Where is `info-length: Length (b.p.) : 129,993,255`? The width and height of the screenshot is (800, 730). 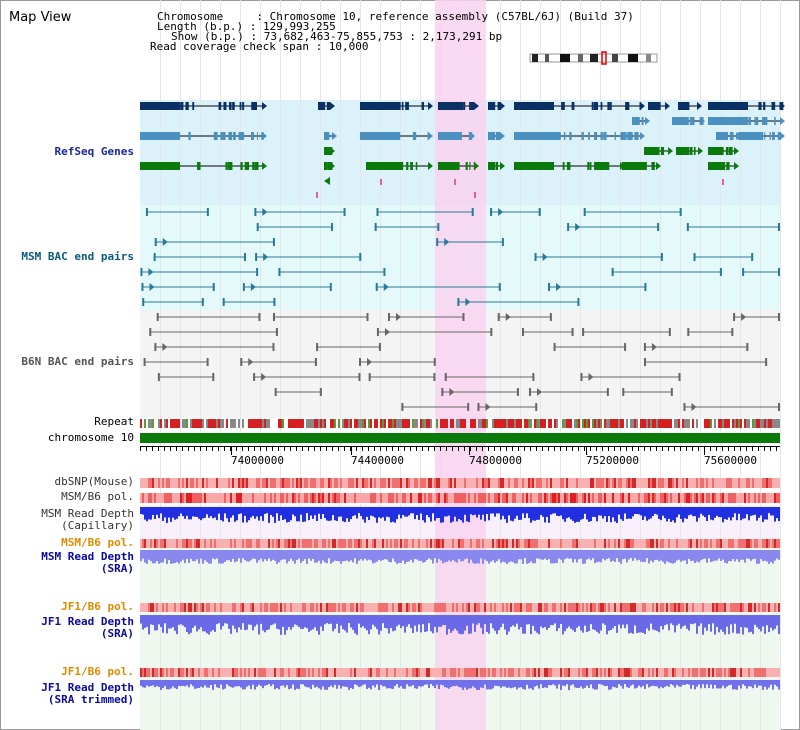
info-length: Length (b.p.) : 129,993,255 is located at coordinates (246, 26).